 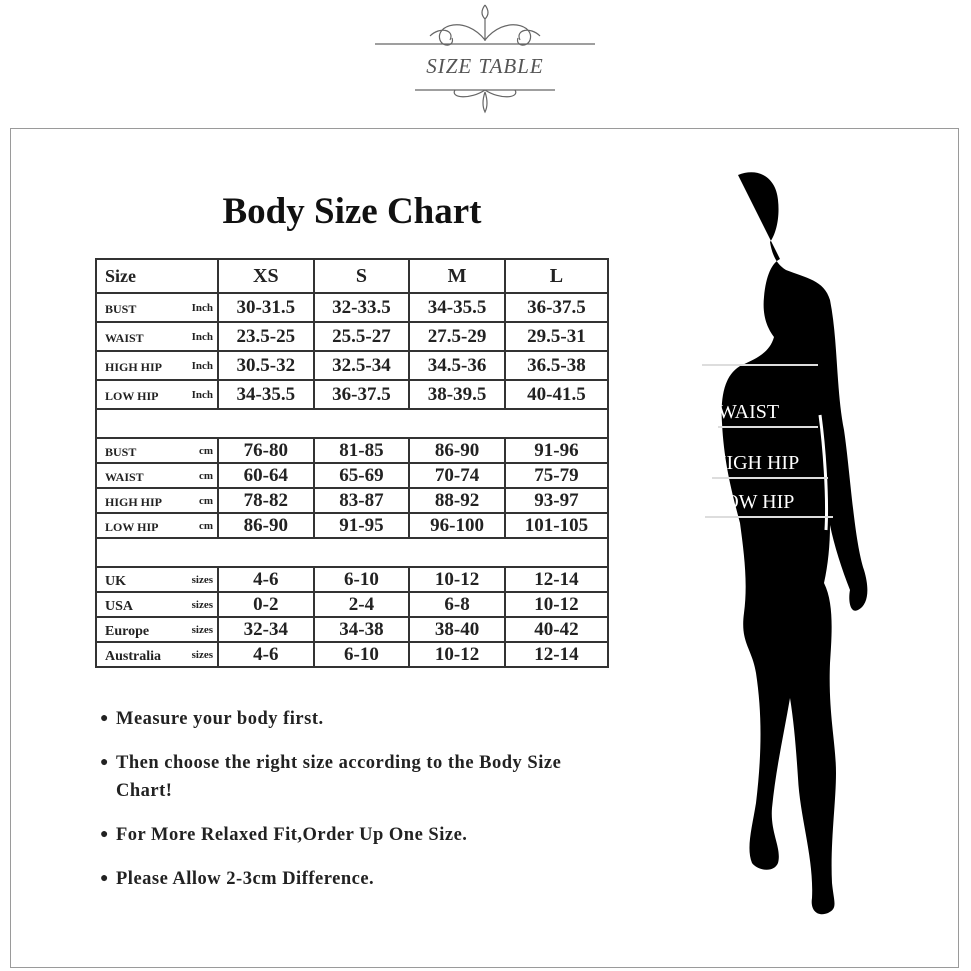 What do you see at coordinates (556, 276) in the screenshot?
I see `column-header: L` at bounding box center [556, 276].